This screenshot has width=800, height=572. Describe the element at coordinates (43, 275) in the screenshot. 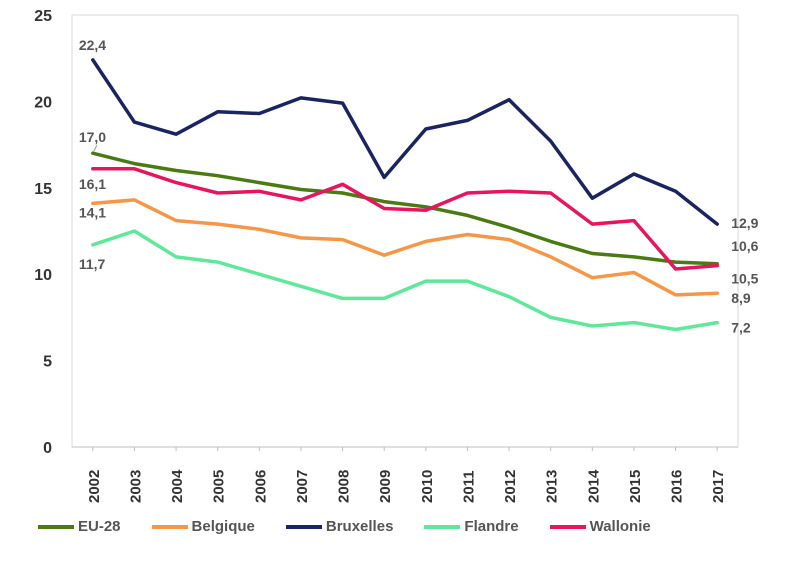

I see `y-tick-label: 10` at that location.